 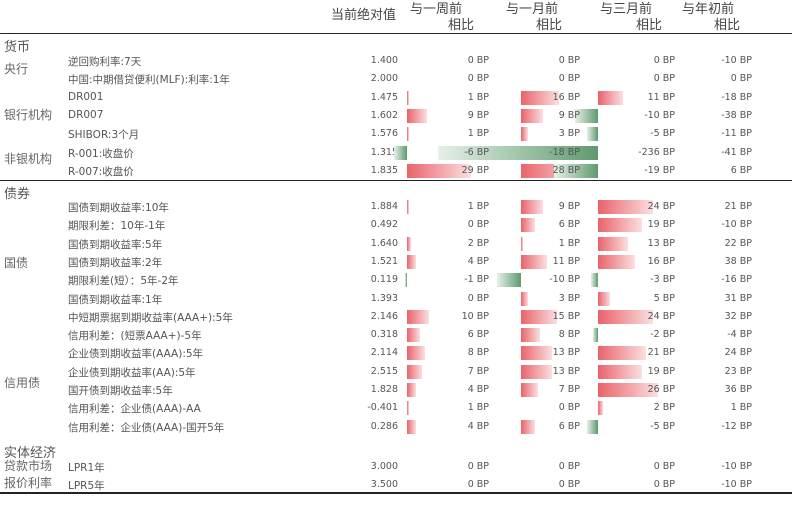 I want to click on current-value: 2.515, so click(x=384, y=371).